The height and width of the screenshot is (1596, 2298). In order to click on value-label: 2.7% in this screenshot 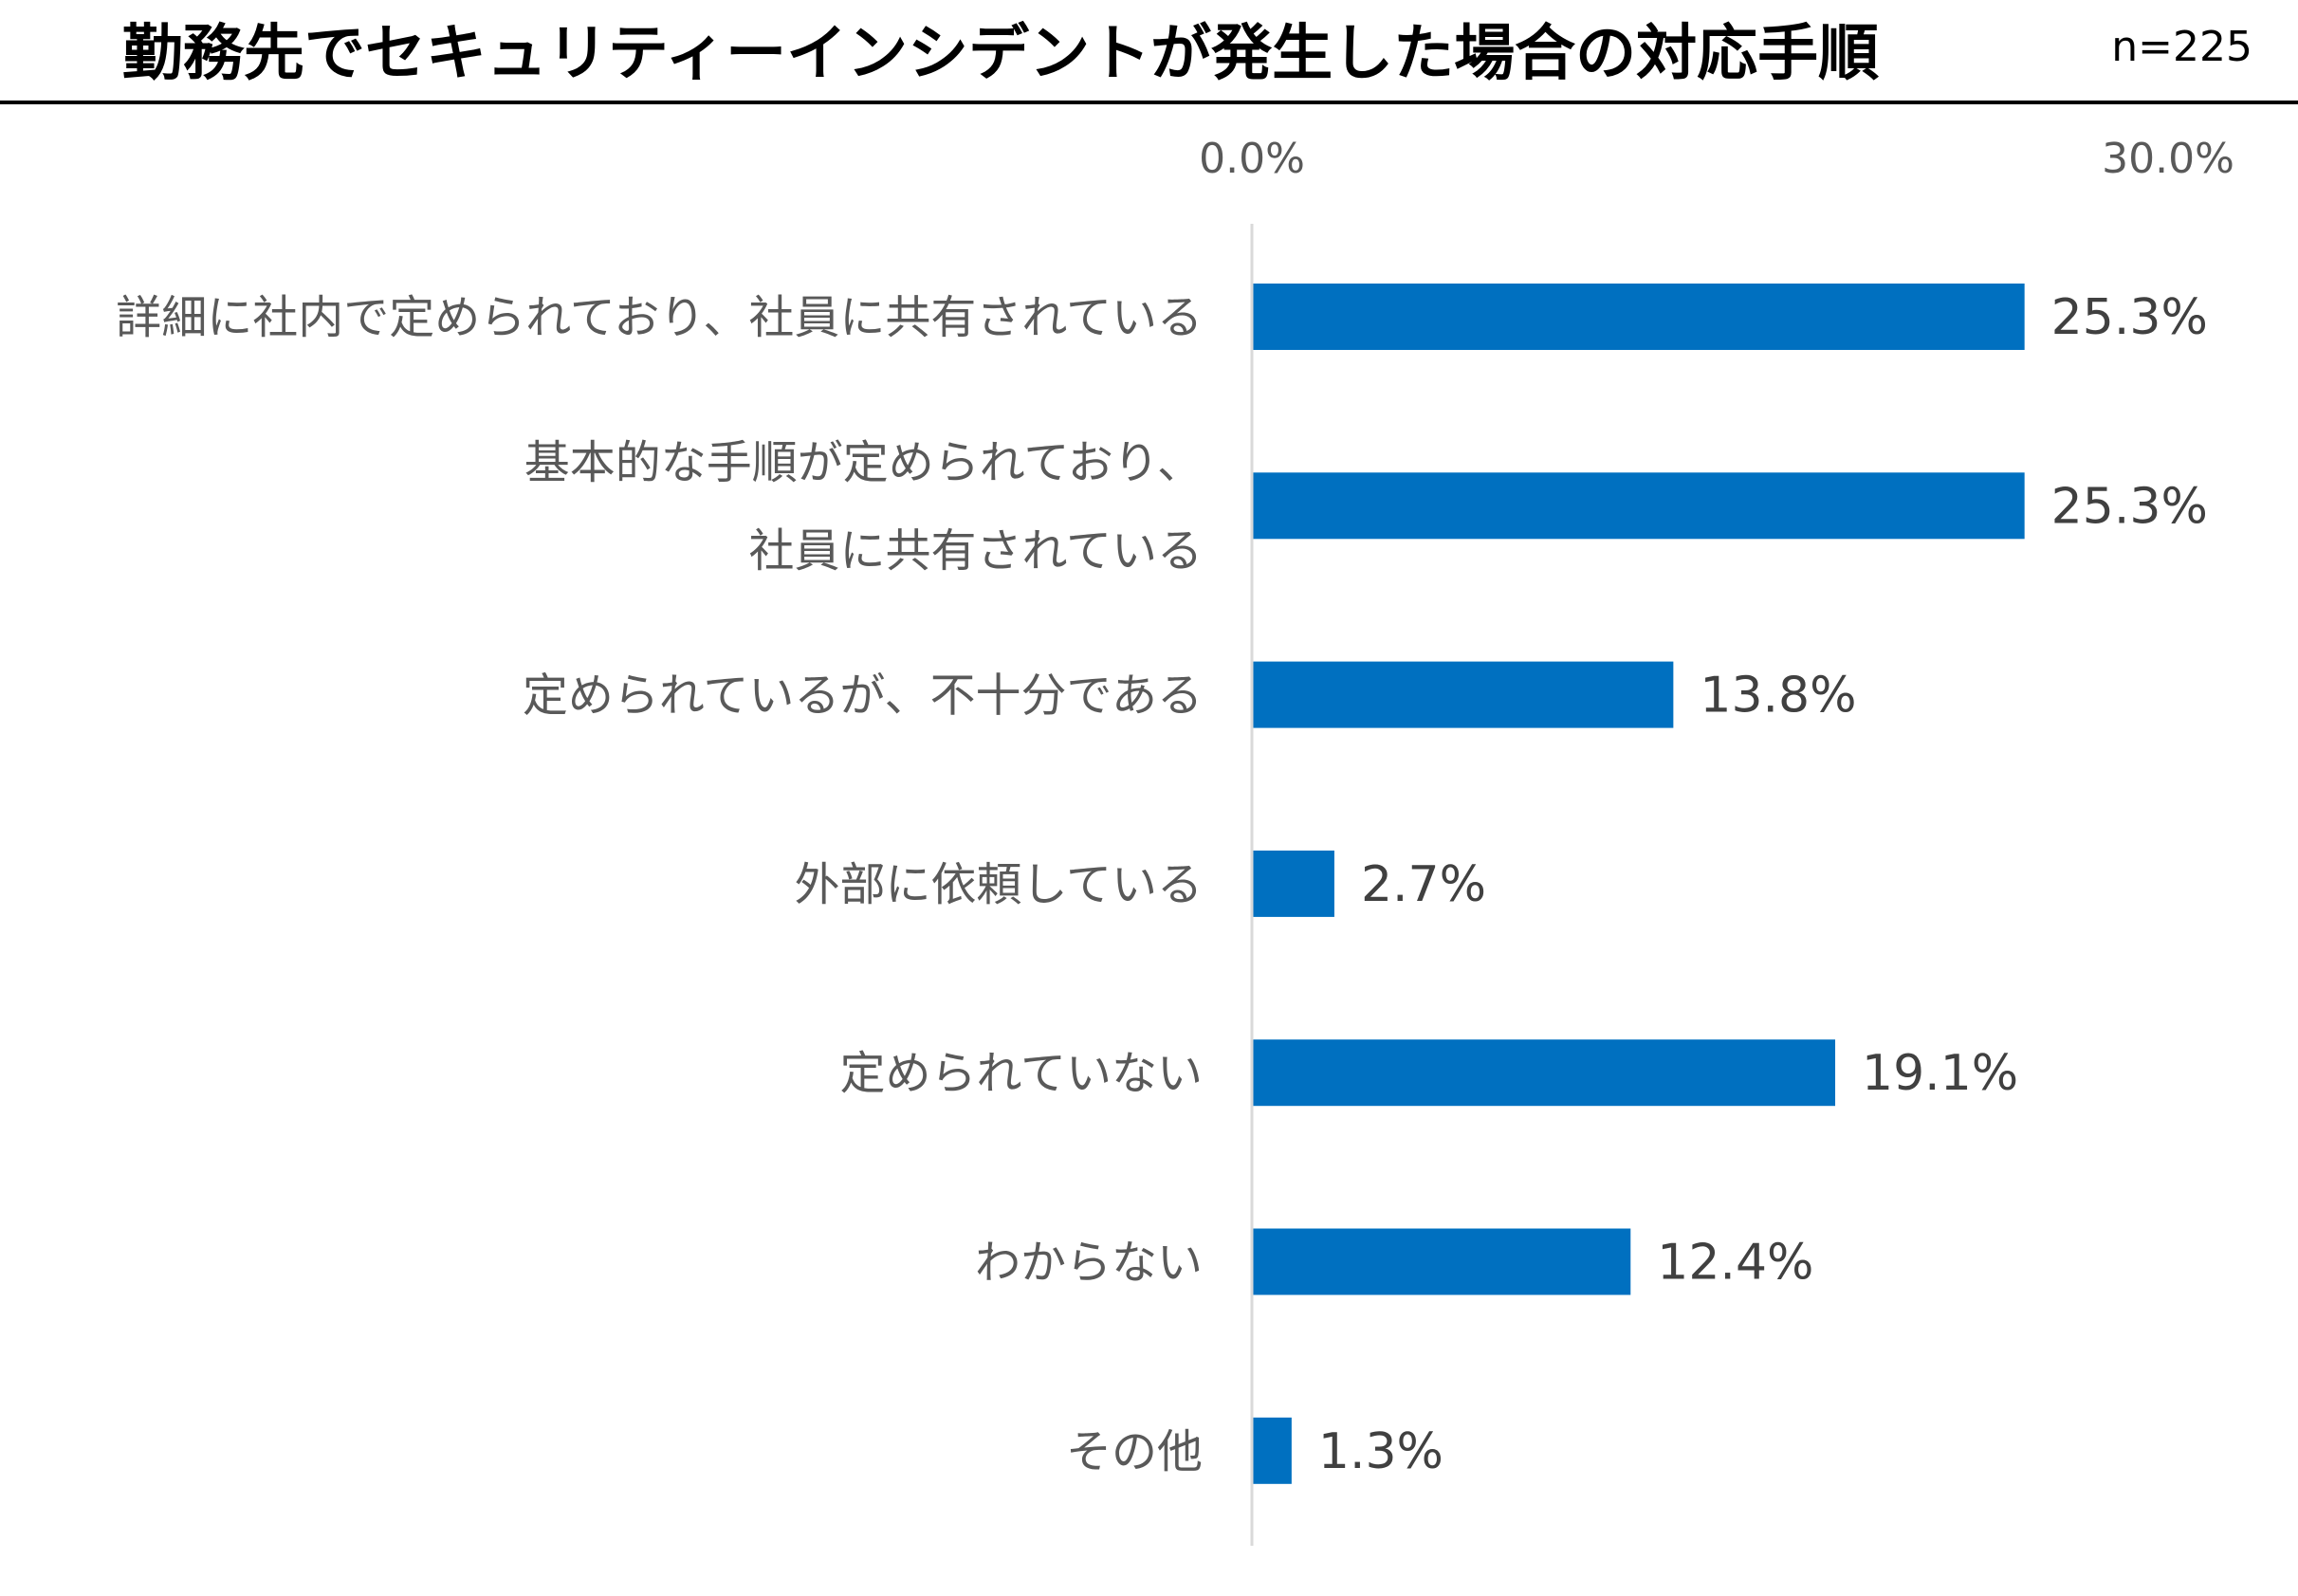, I will do `click(1423, 884)`.